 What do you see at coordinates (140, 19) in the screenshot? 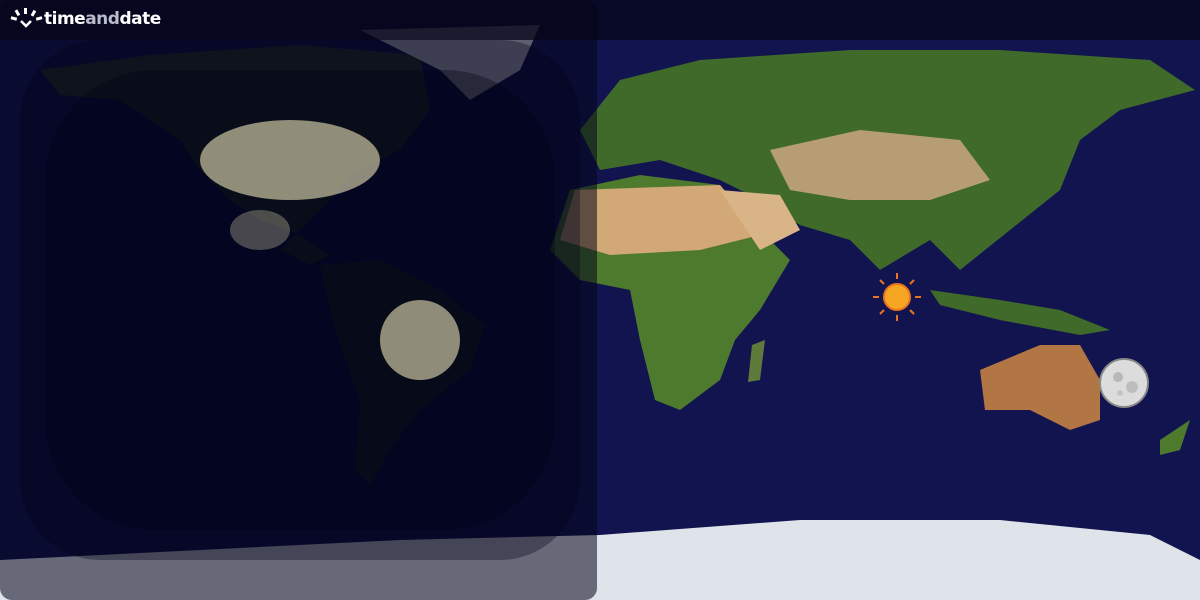
I see `logo-text-date: date` at bounding box center [140, 19].